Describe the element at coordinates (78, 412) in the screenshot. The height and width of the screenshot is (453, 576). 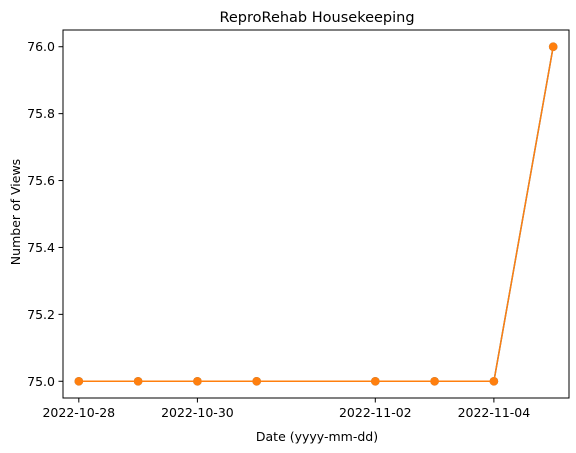
I see `x-tick-label: 2022-10-28` at that location.